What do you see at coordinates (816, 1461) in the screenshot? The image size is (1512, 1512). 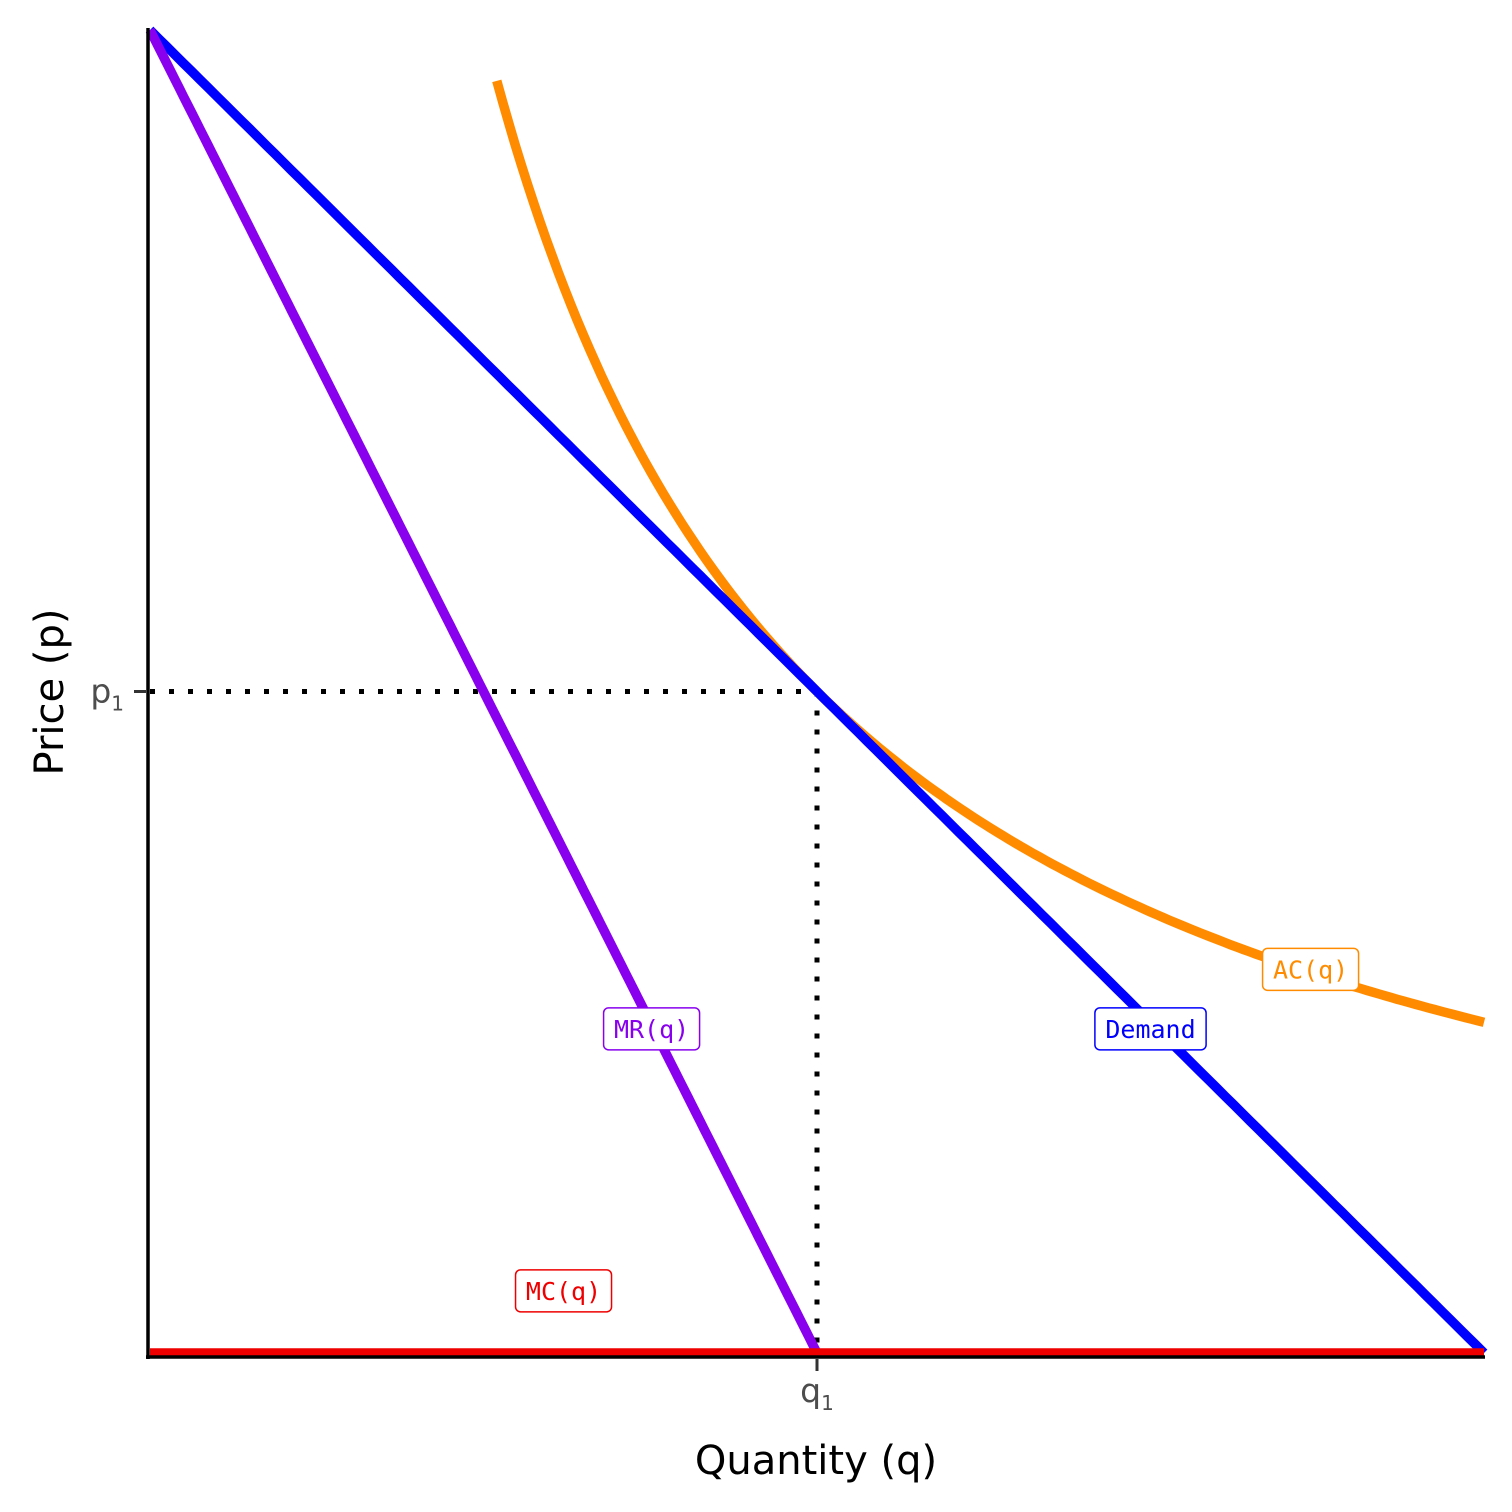 I see `x-axis-title: Quantity (q)` at bounding box center [816, 1461].